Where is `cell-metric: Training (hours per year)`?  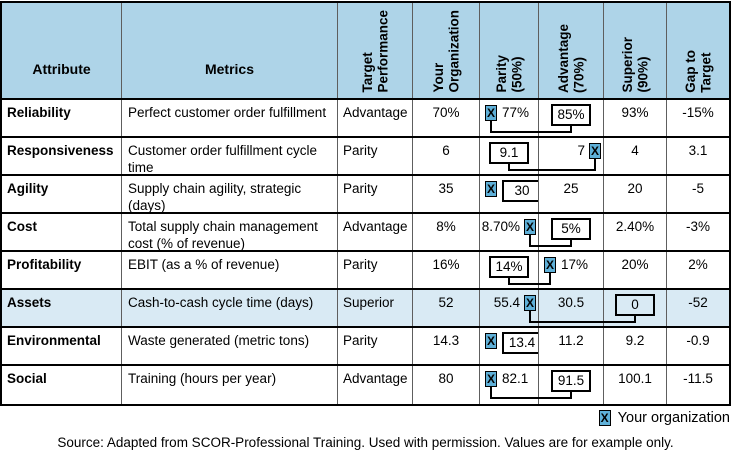
cell-metric: Training (hours per year) is located at coordinates (230, 385).